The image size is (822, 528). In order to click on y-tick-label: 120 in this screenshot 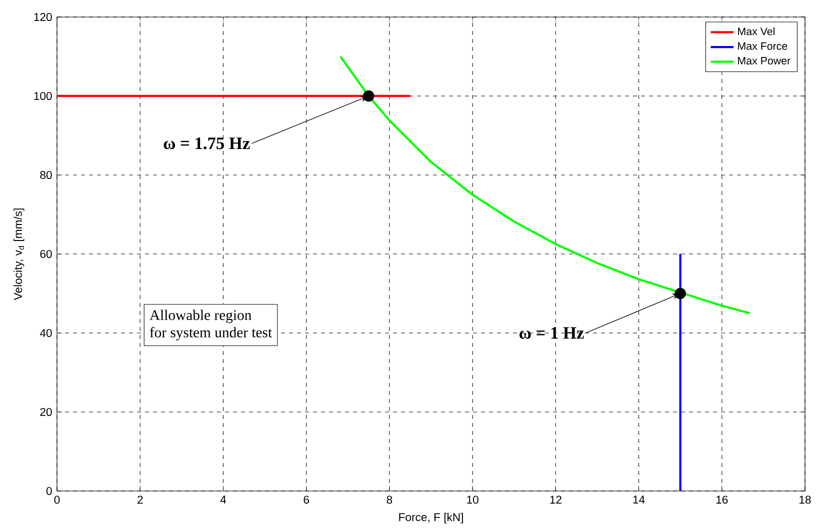, I will do `click(43, 17)`.